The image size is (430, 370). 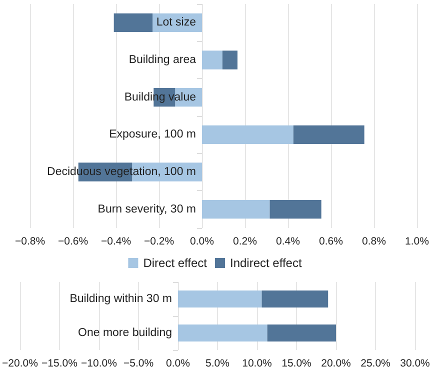 What do you see at coordinates (152, 134) in the screenshot?
I see `y-tick-label: Exposure, 100 m` at bounding box center [152, 134].